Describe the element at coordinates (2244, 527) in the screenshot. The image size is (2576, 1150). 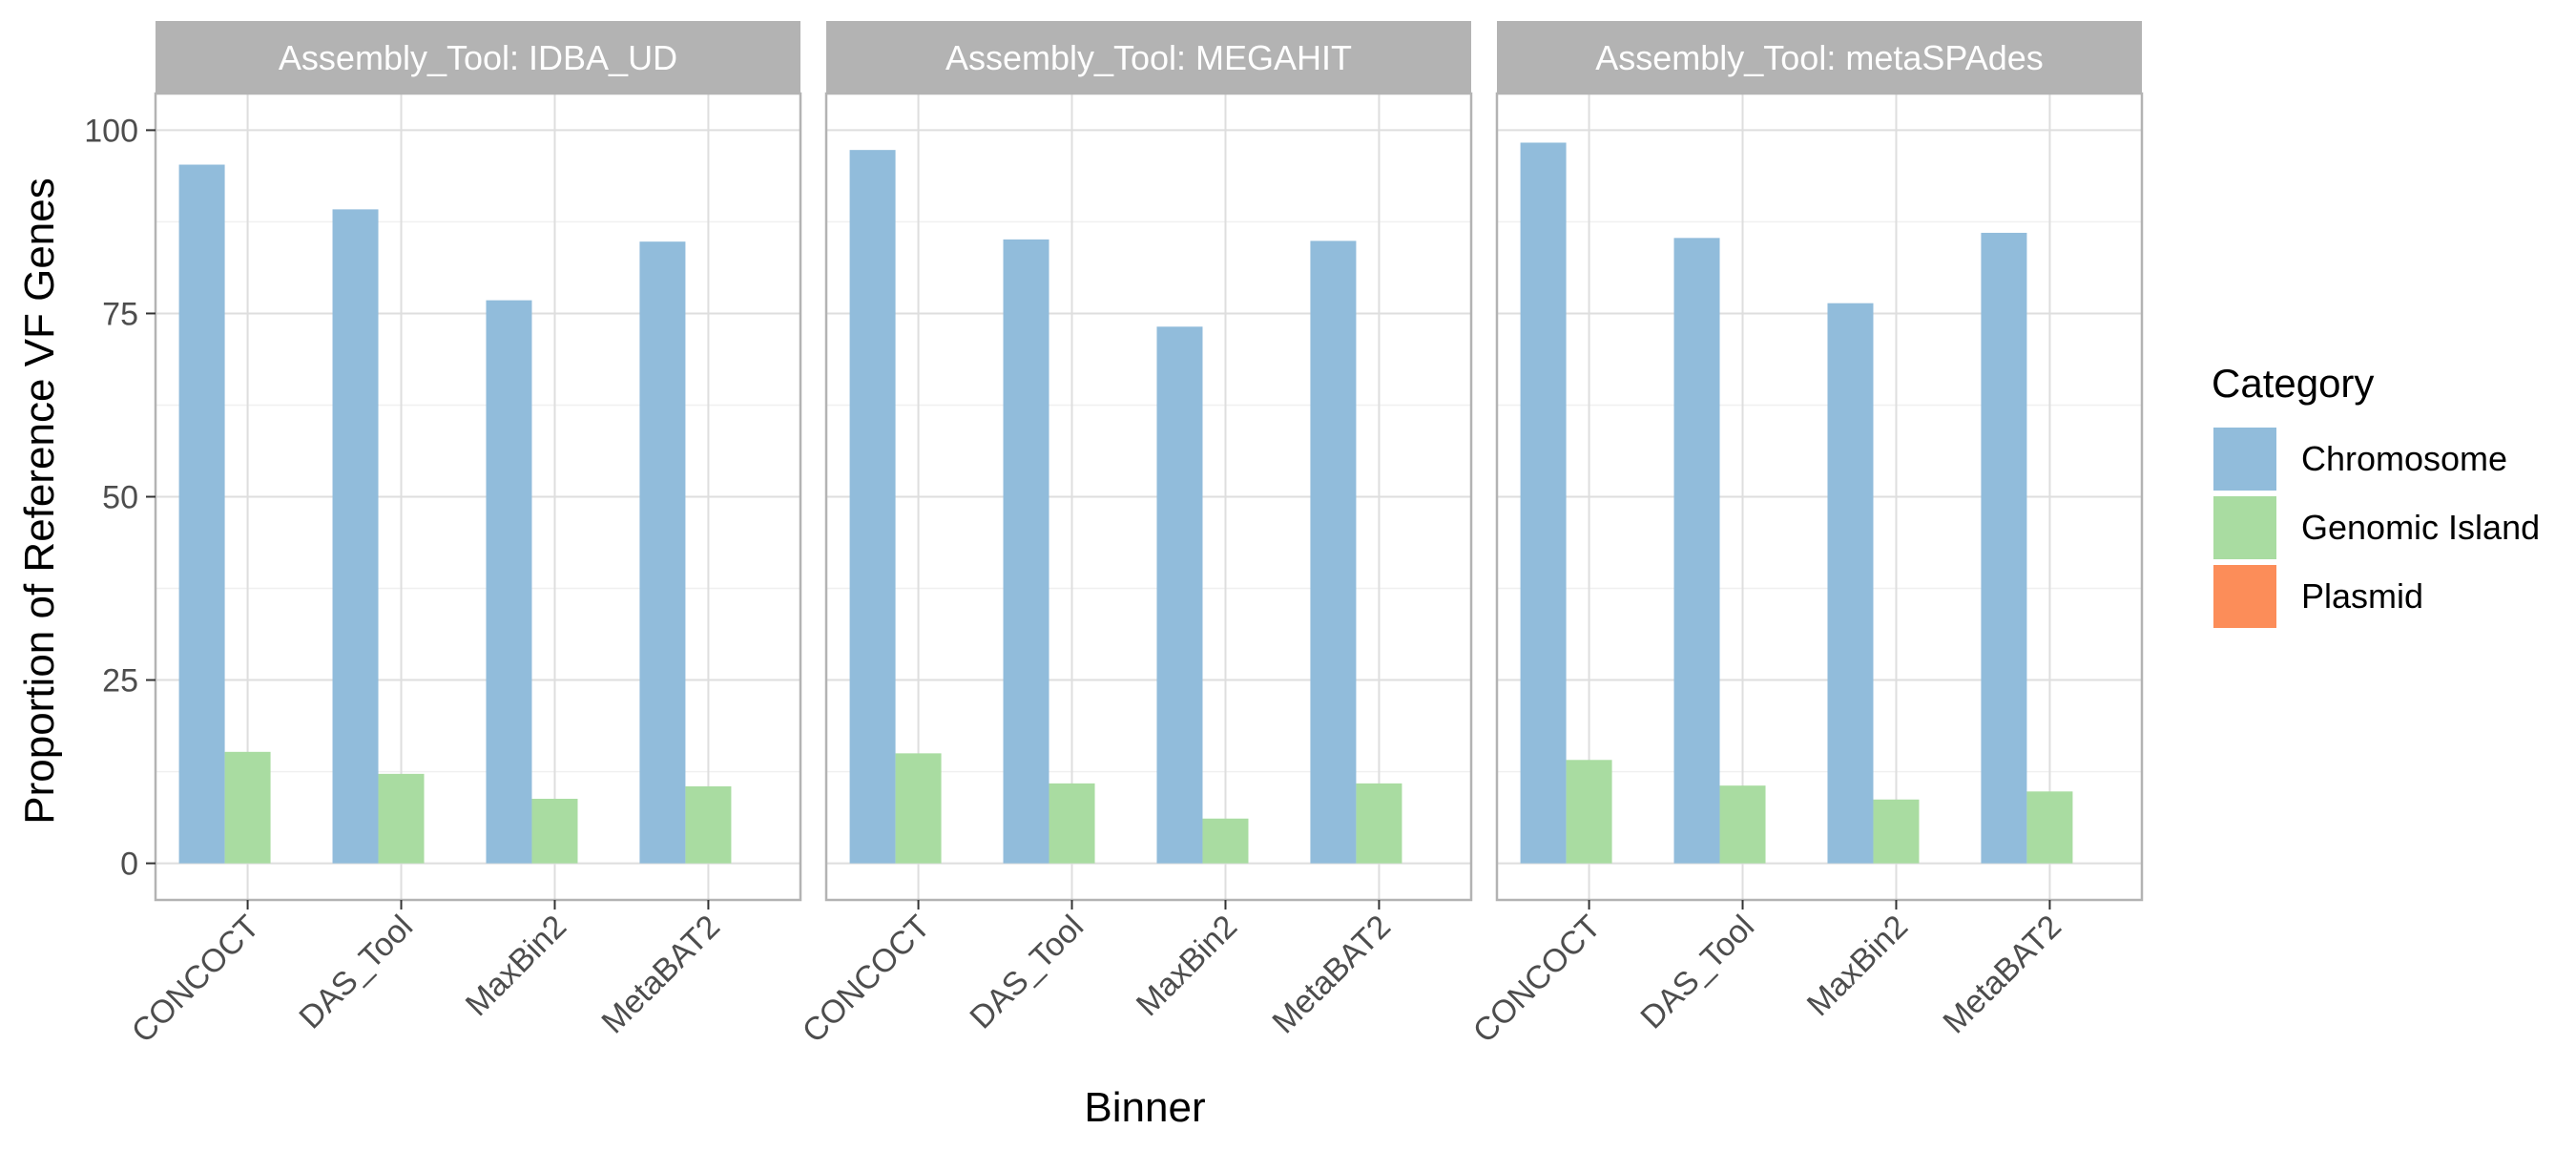
I see `legend-key-genomic-island` at that location.